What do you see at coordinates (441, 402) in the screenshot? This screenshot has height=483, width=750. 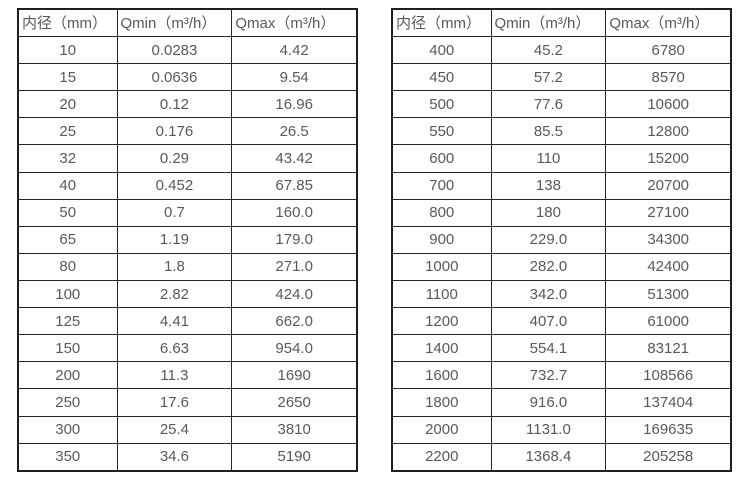 I see `table-cell: 1800` at bounding box center [441, 402].